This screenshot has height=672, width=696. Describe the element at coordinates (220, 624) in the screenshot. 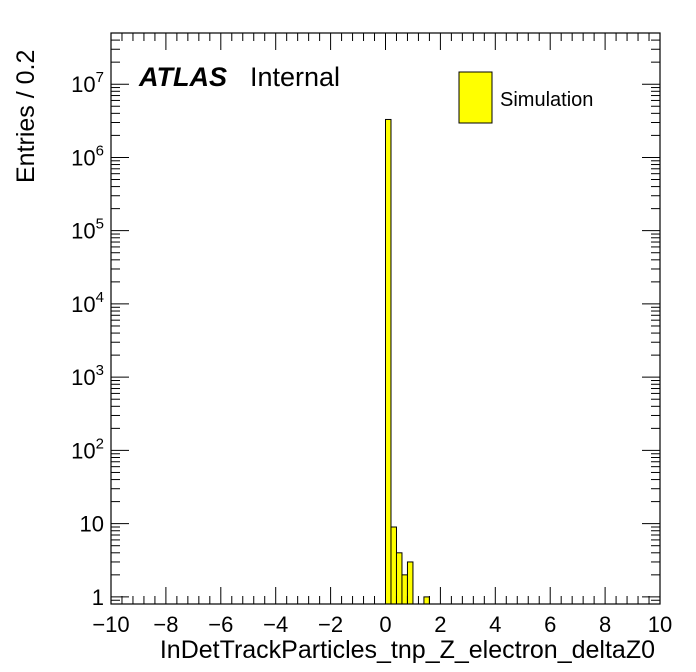

I see `x-tick-label: −6` at that location.